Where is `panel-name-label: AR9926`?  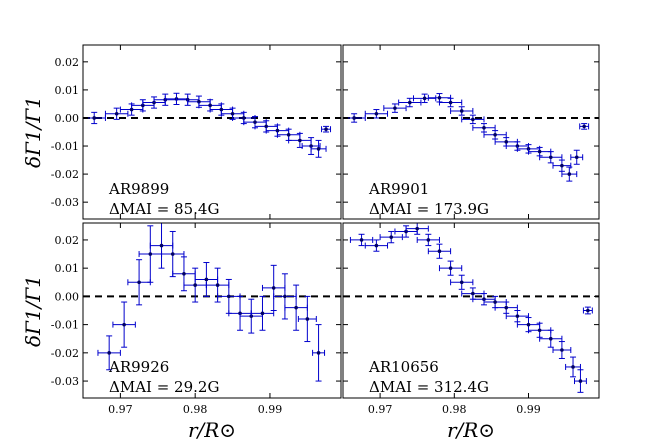 panel-name-label: AR9926 is located at coordinates (138, 367).